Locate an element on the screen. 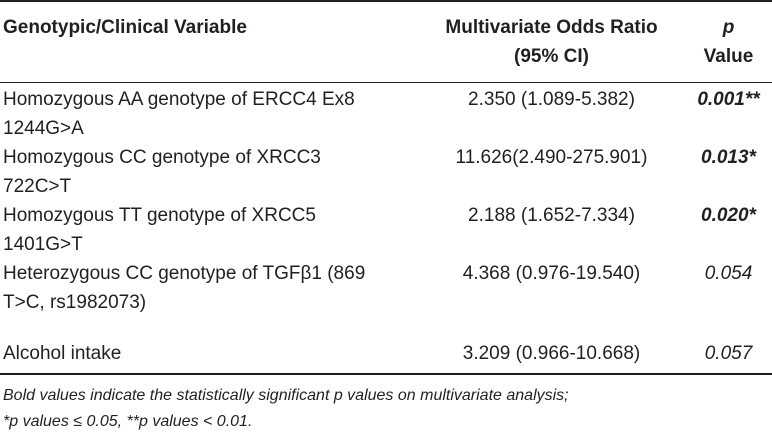  header-rule is located at coordinates (386, 82).